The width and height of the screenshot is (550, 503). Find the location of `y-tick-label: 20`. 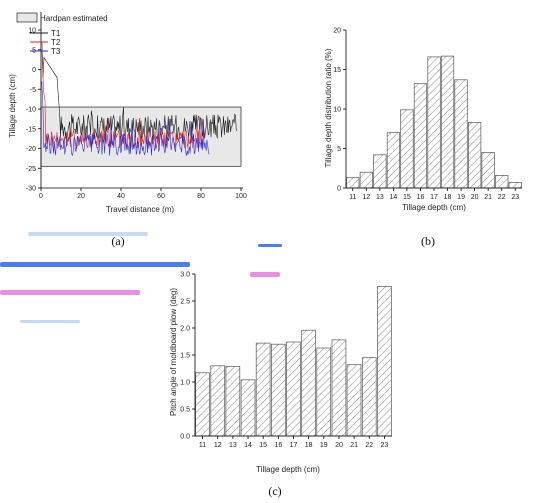

y-tick-label: 20 is located at coordinates (337, 31).